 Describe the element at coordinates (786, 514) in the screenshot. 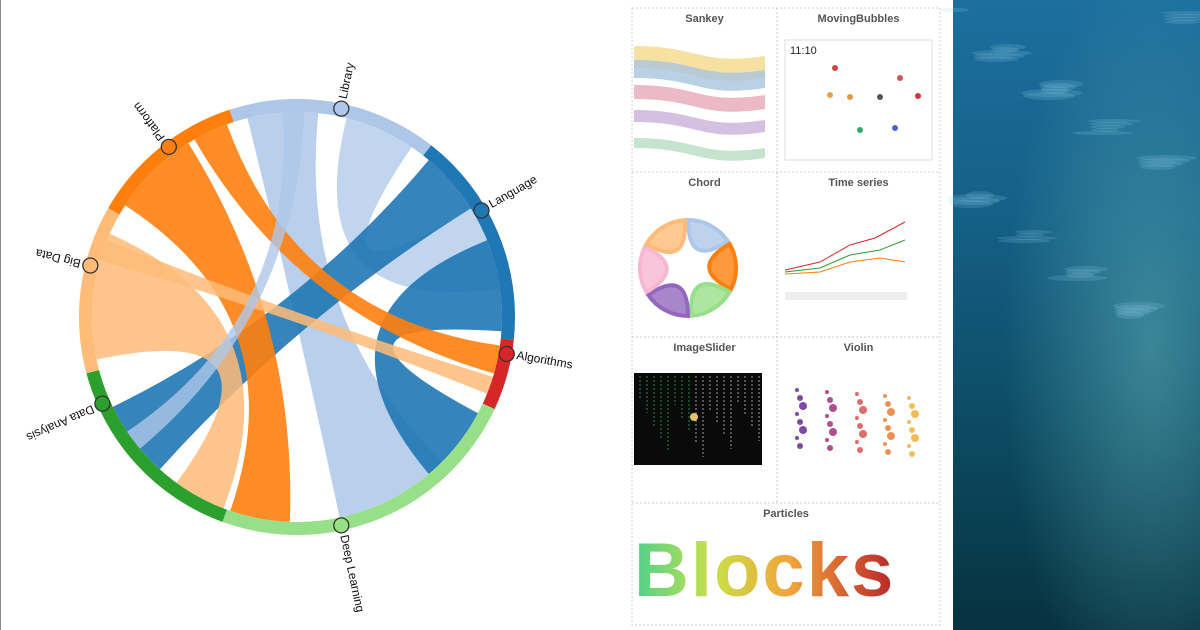

I see `tile-title: Particles` at that location.